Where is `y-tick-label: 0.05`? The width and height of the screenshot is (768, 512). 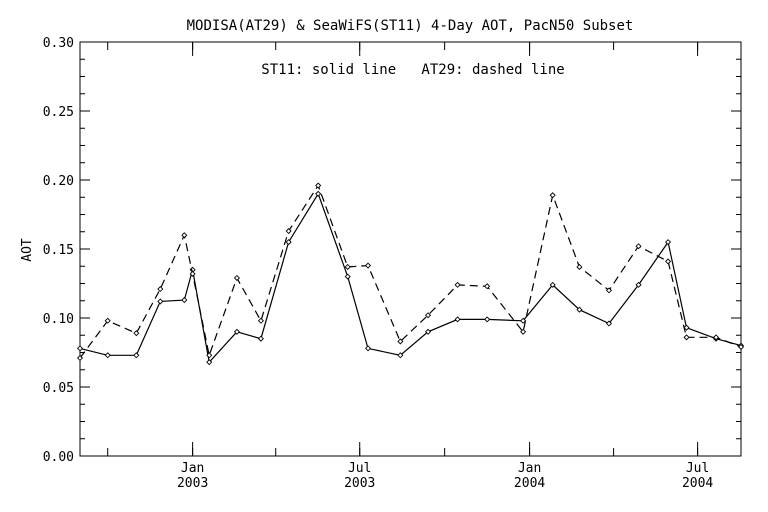 y-tick-label: 0.05 is located at coordinates (58, 388).